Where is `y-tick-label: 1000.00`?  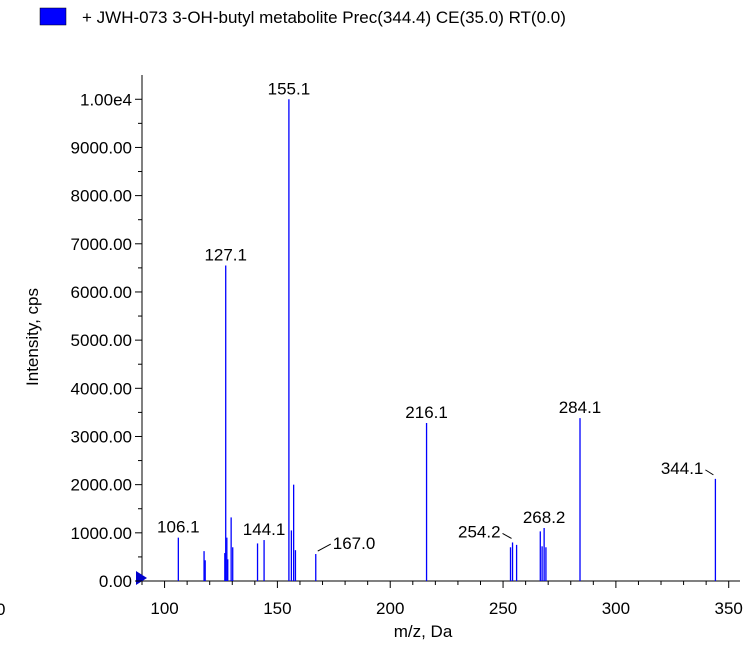
y-tick-label: 1000.00 is located at coordinates (101, 533).